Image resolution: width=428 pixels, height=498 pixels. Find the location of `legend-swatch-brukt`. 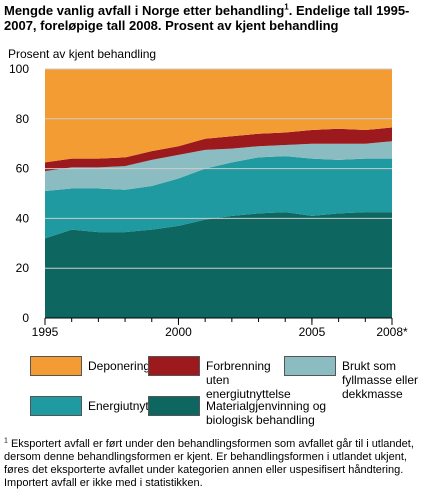

legend-swatch-brukt is located at coordinates (310, 366).